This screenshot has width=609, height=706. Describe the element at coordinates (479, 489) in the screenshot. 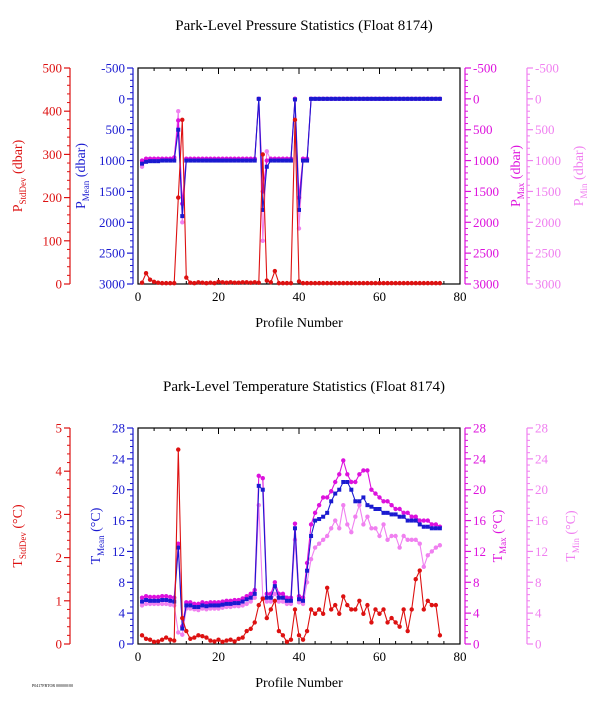

I see `tick-label: 20` at that location.